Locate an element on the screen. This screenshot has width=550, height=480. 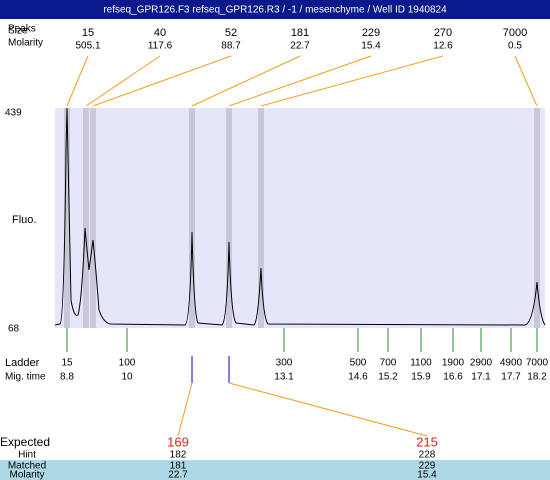
ladder-time: 18.2 is located at coordinates (537, 377).